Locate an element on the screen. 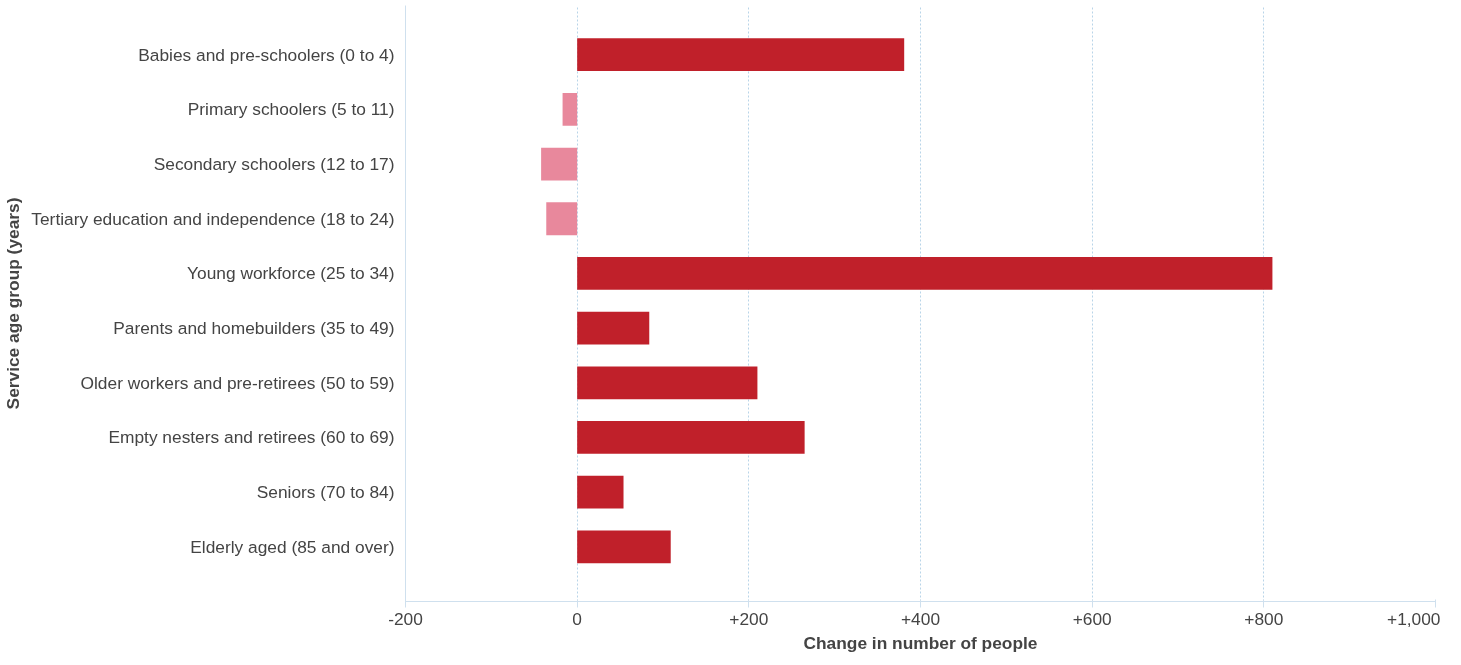 This screenshot has width=1461, height=665. y-tick-label: Primary schoolers (5 to 11) is located at coordinates (291, 109).